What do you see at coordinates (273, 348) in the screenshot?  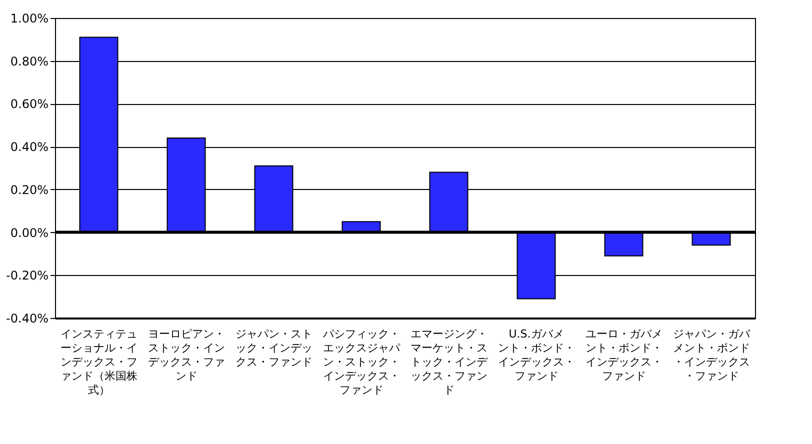 I see `x-tick-label: ジャパン・ストック・インデックス・ファンド` at bounding box center [273, 348].